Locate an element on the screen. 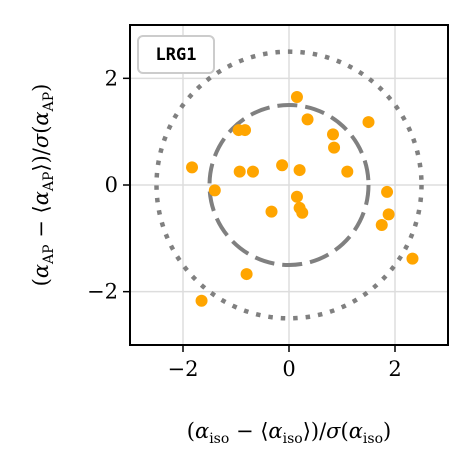  inner-dashed-circle is located at coordinates (289, 185).